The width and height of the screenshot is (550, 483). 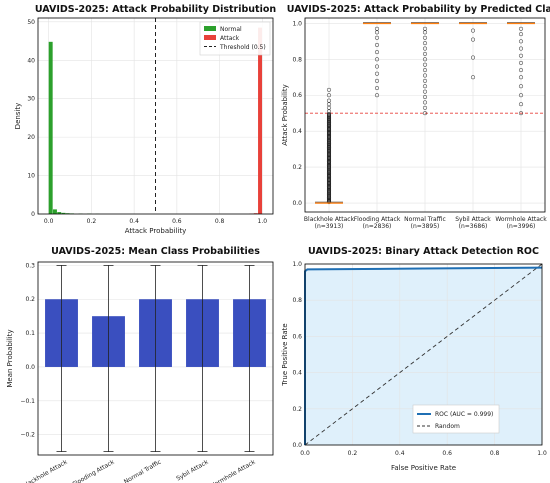 I want to click on bar-y-tick-label: 0.0, so click(x=30, y=367).